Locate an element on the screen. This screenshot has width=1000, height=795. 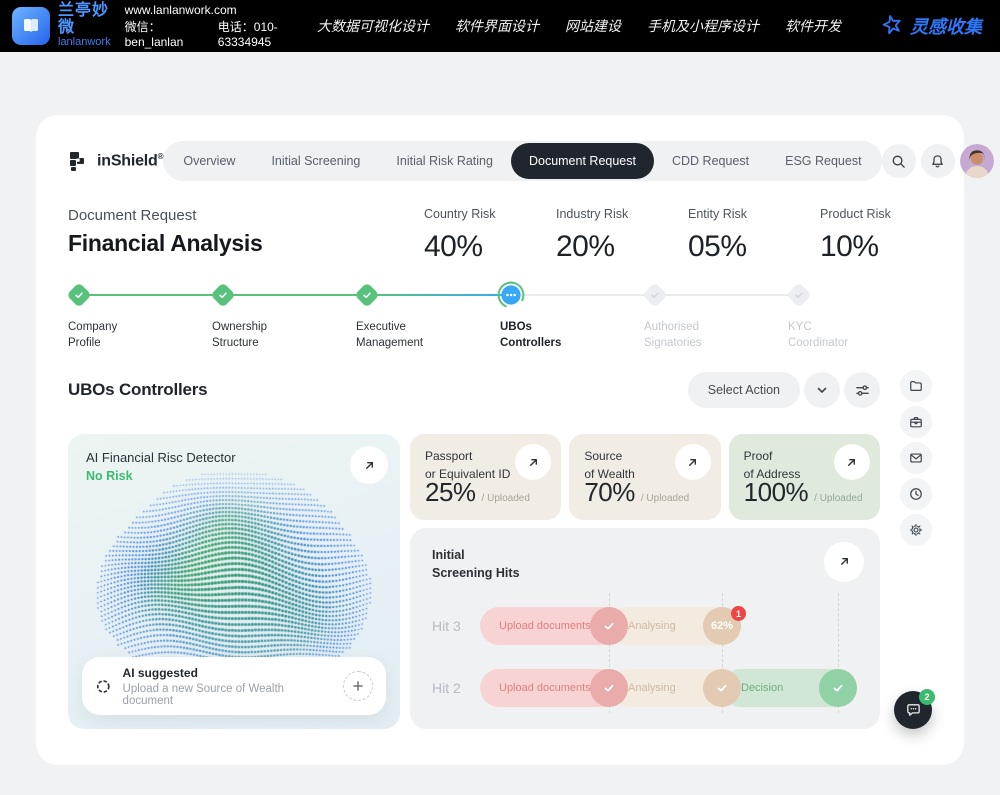
hit-row-3: Hit 3 Upload documents is located at coordinates (645, 625).